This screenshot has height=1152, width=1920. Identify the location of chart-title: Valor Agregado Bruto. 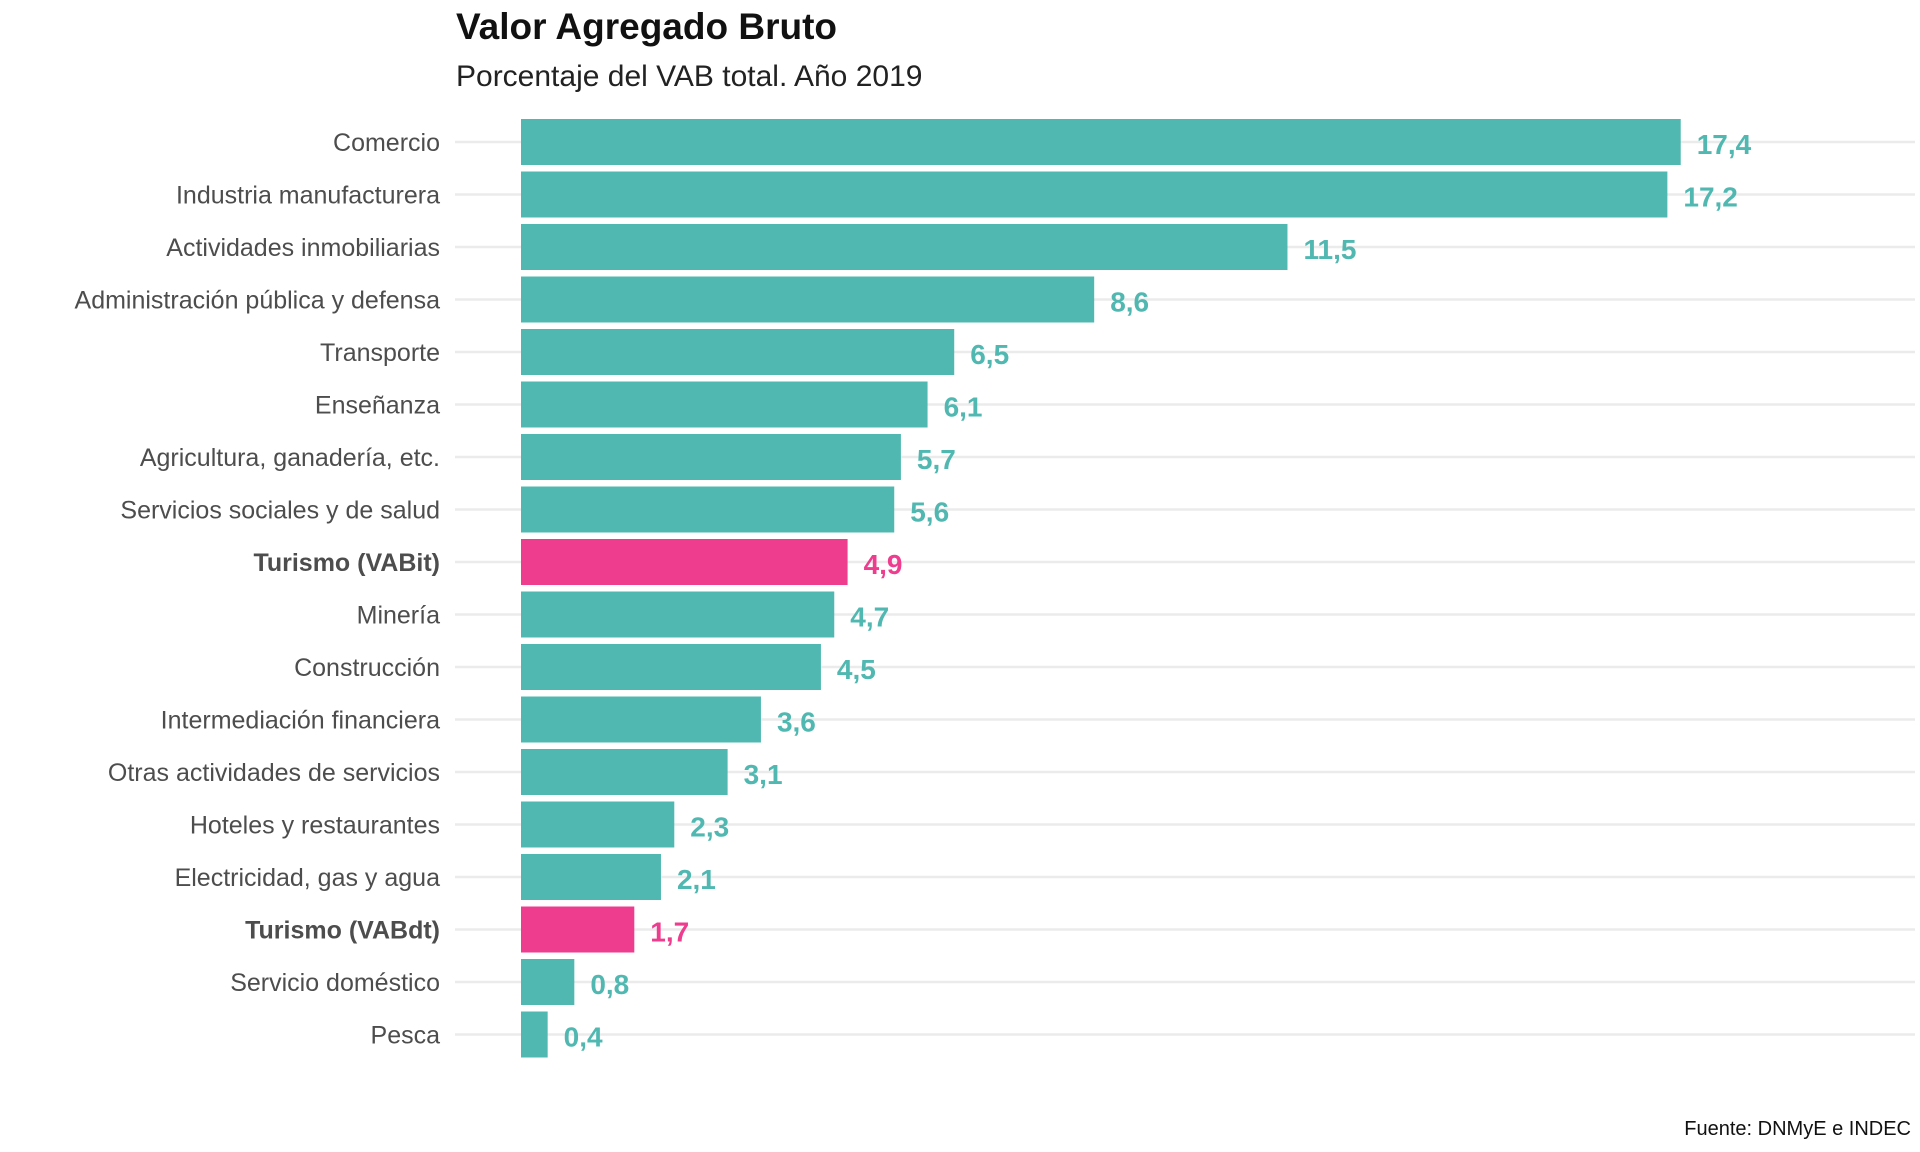
(647, 26).